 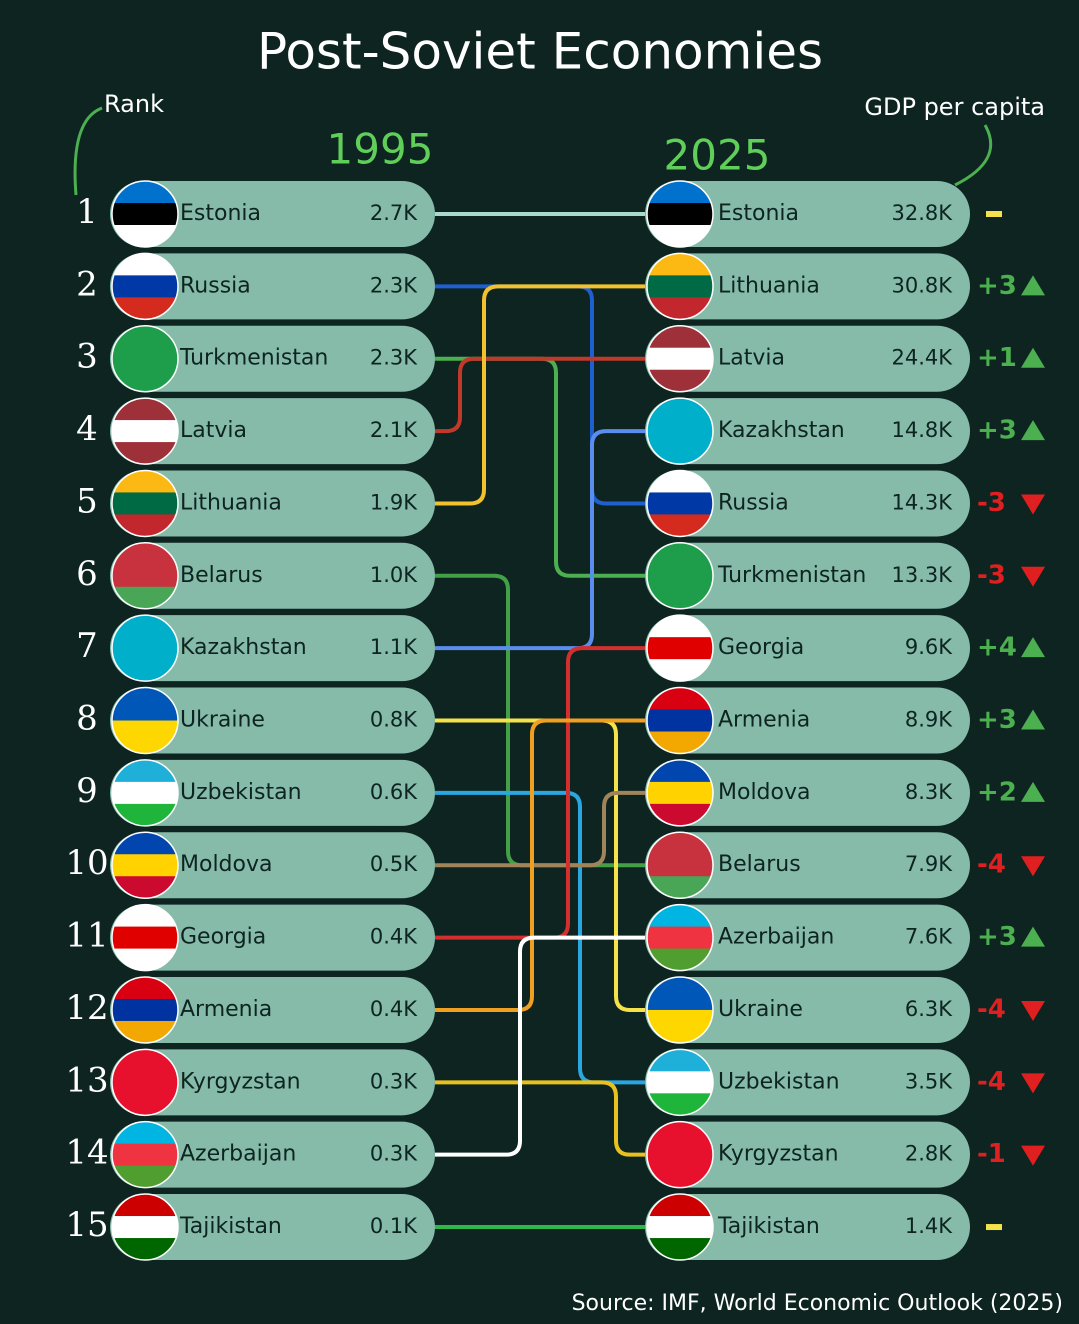 What do you see at coordinates (223, 937) in the screenshot?
I see `country: Georgia` at bounding box center [223, 937].